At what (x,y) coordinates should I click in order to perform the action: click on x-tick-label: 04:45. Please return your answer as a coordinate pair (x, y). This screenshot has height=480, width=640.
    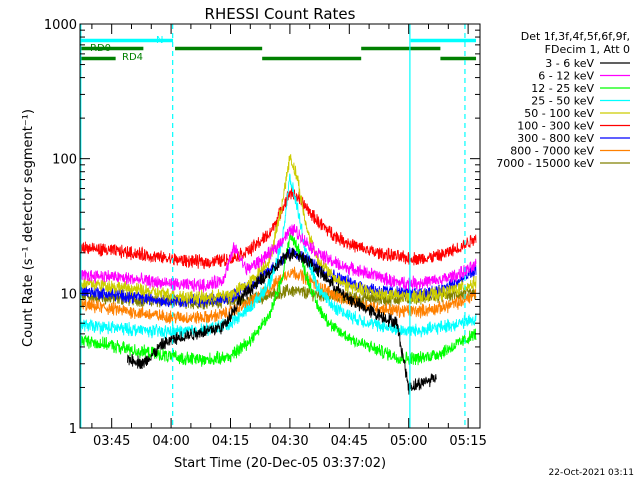
    Looking at the image, I should click on (349, 441).